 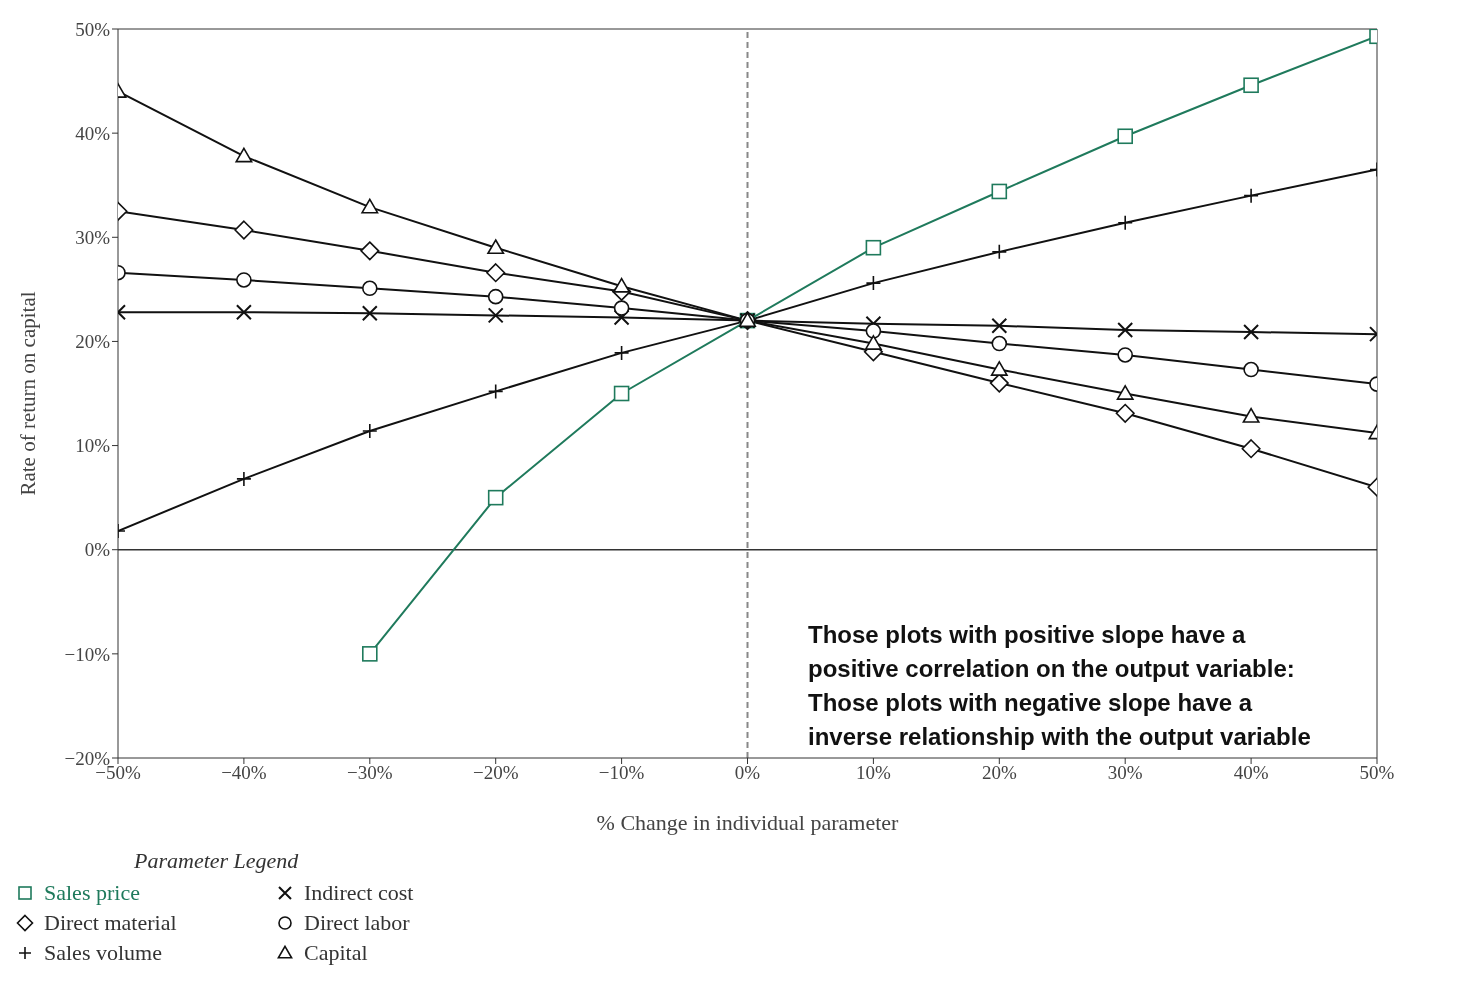 What do you see at coordinates (621, 773) in the screenshot?
I see `x-tick-label: −10%` at bounding box center [621, 773].